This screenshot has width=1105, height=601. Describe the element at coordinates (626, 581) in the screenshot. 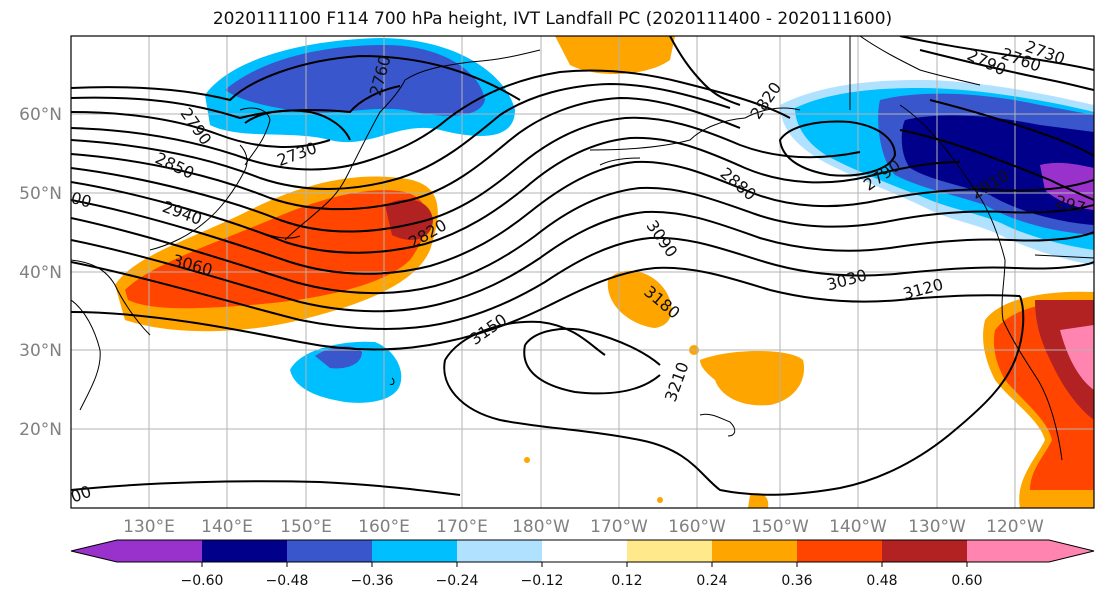

I see `colorbar-tick-label: 0.12` at that location.